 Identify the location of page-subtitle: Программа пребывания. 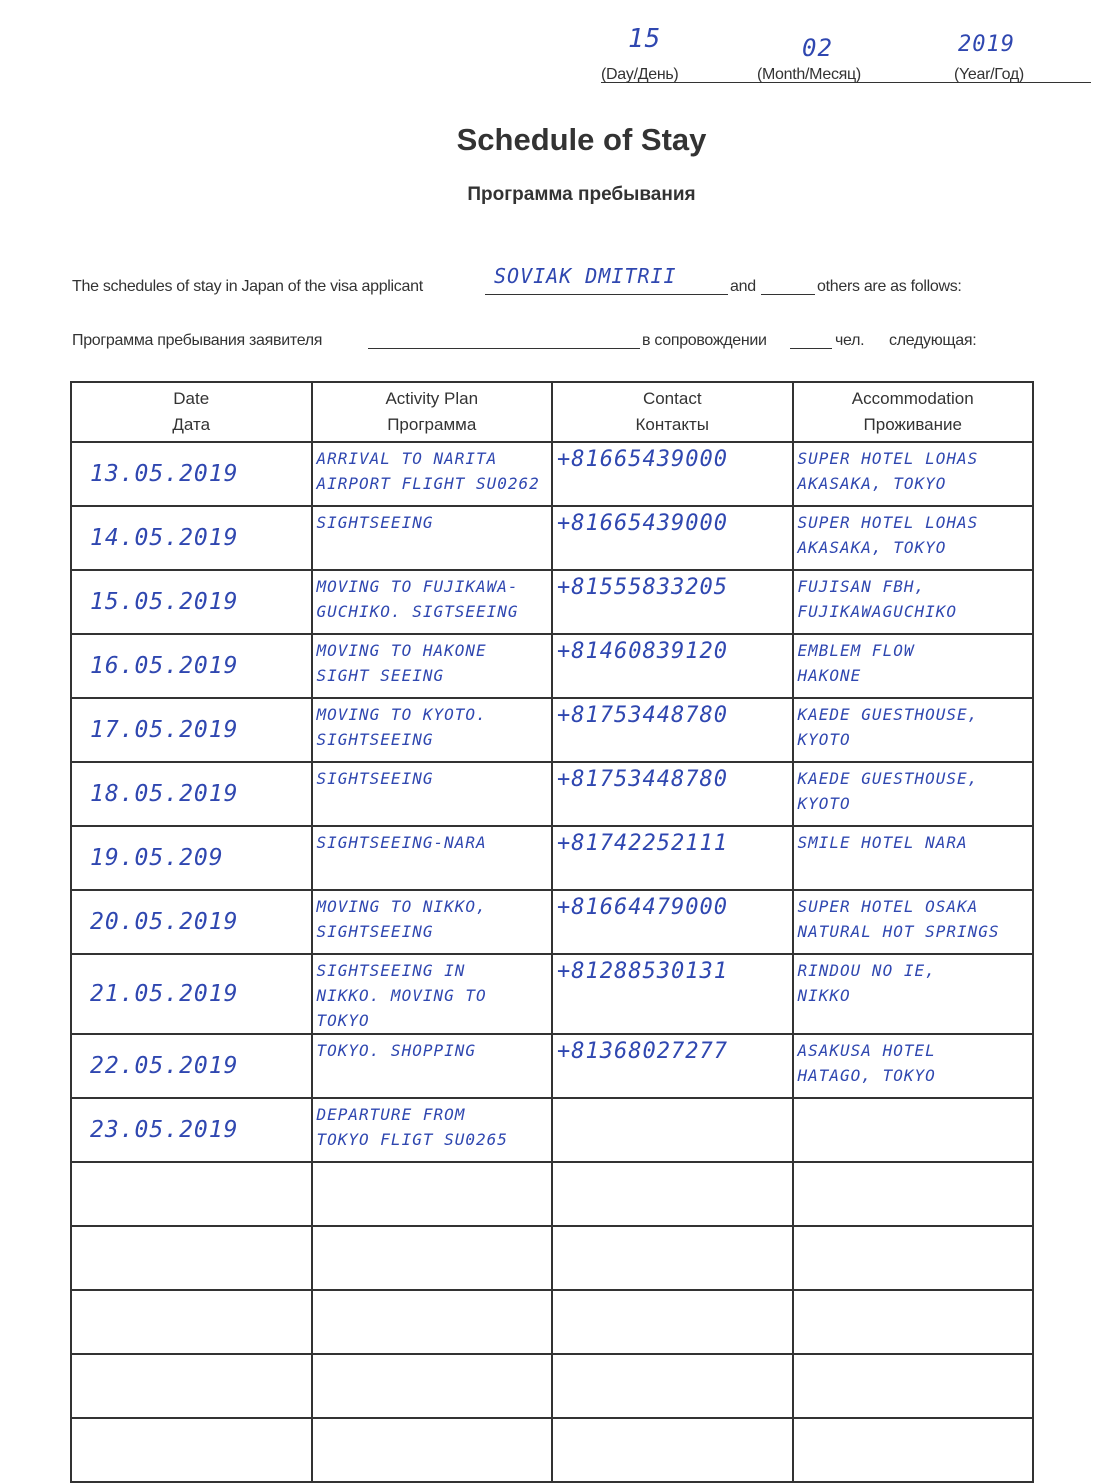
(581, 194).